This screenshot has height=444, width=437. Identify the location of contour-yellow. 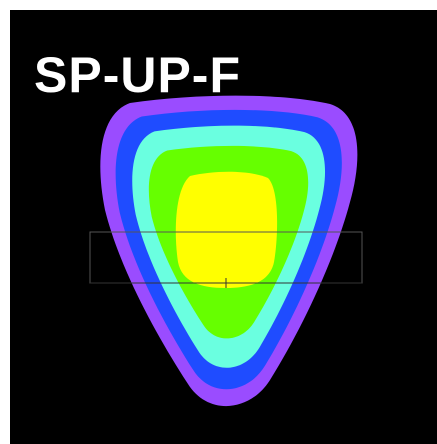
(226, 229).